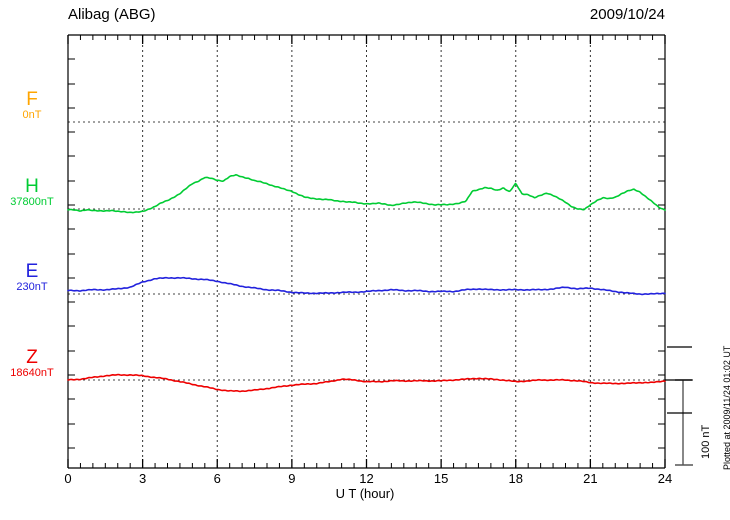 The height and width of the screenshot is (520, 730). What do you see at coordinates (32, 271) in the screenshot?
I see `component-letter-e: E` at bounding box center [32, 271].